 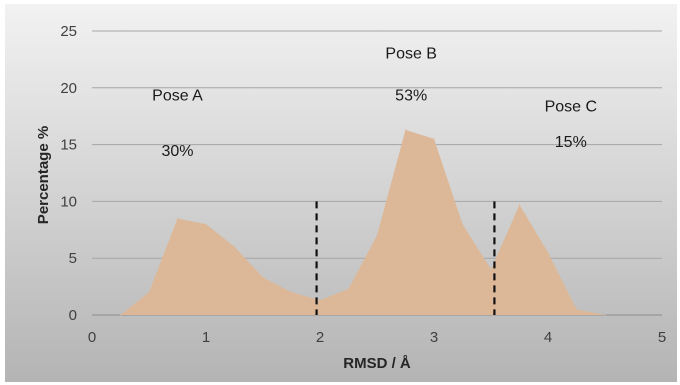 What do you see at coordinates (571, 142) in the screenshot?
I see `pose-percentage: 15%` at bounding box center [571, 142].